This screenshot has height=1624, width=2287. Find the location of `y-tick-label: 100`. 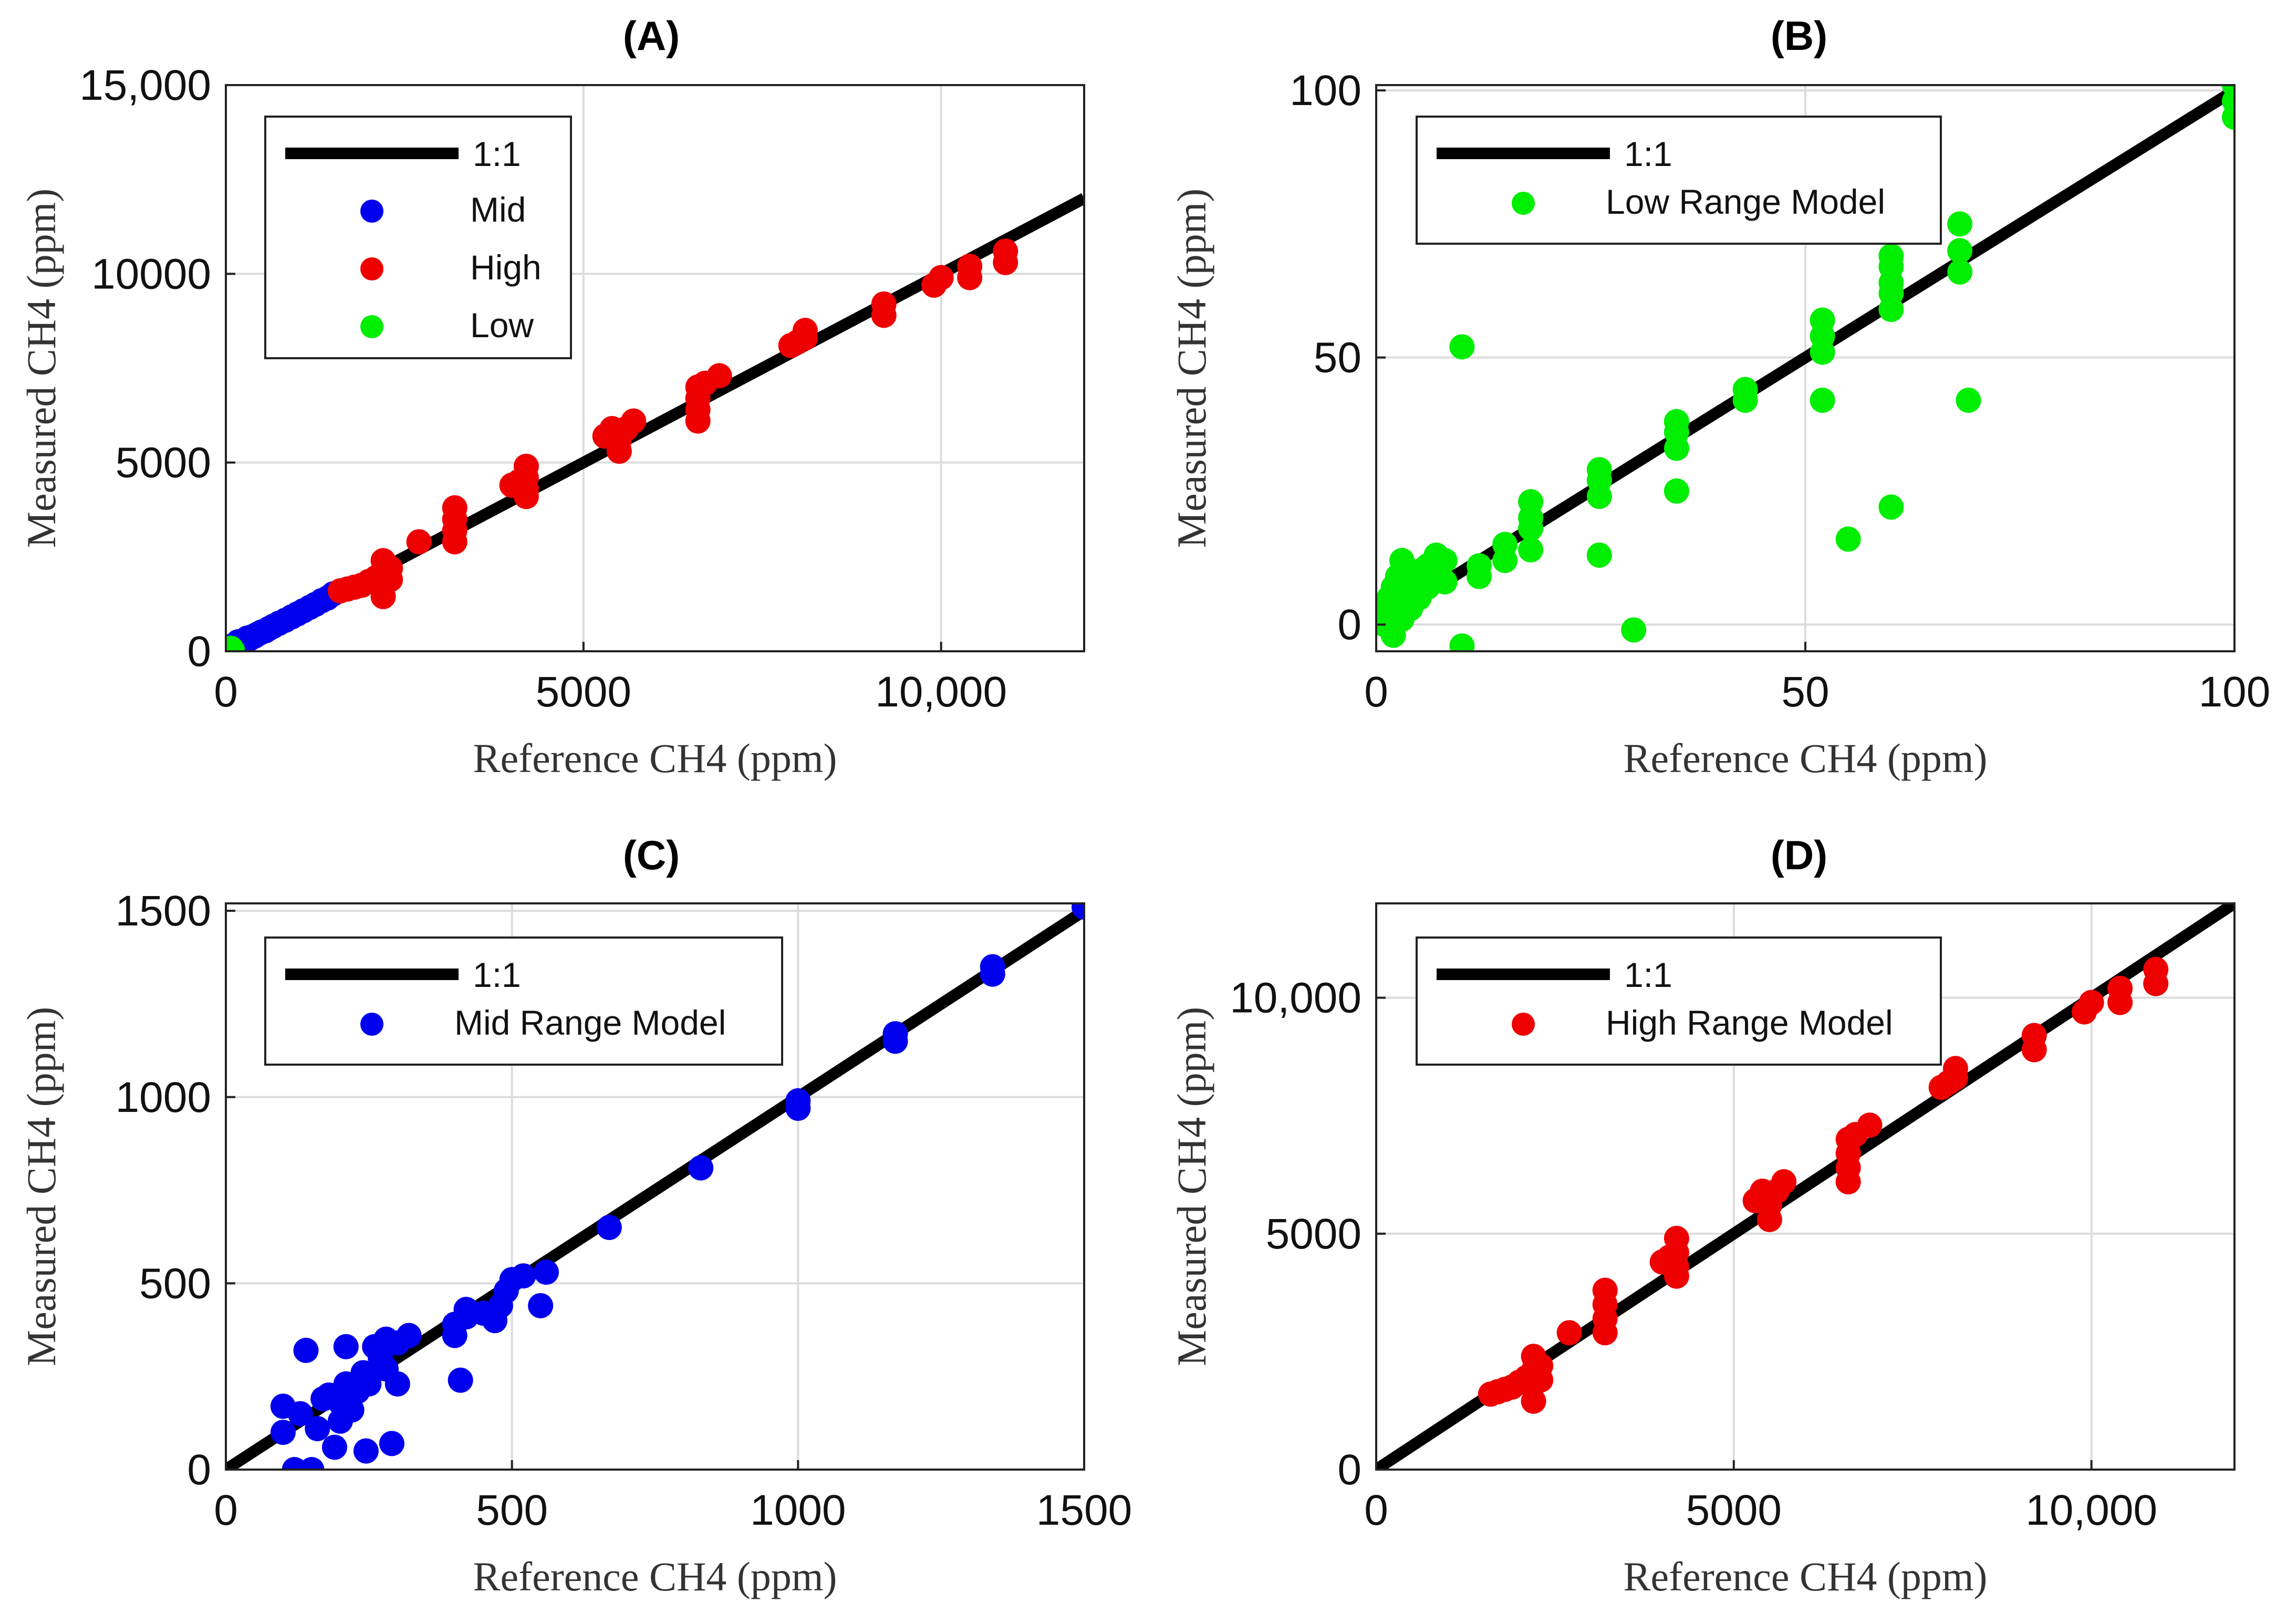

y-tick-label: 100 is located at coordinates (1325, 90).